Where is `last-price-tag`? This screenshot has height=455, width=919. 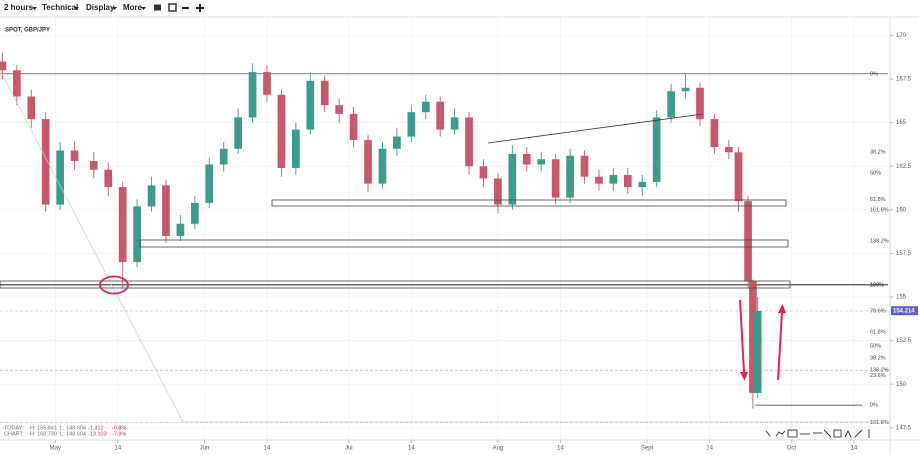
last-price-tag is located at coordinates (904, 311).